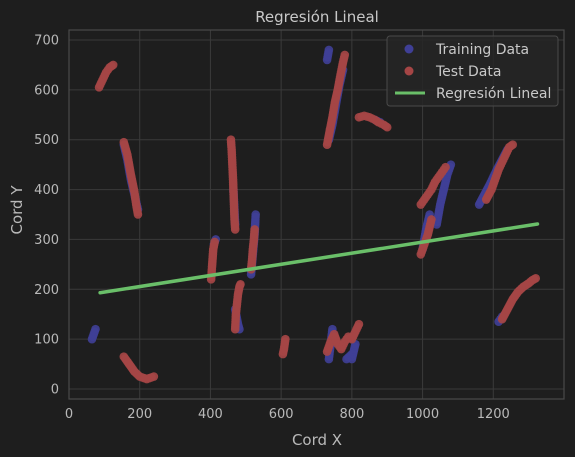  Describe the element at coordinates (493, 94) in the screenshot. I see `legend-item-regression-label: Regresión Lineal` at that location.